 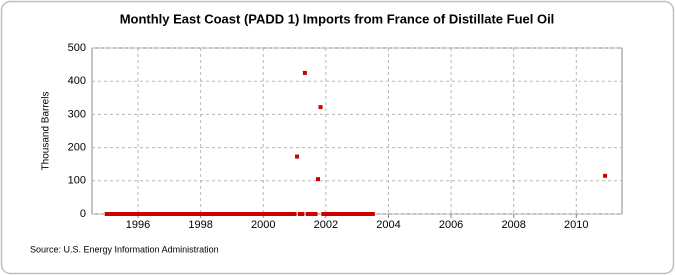 What do you see at coordinates (138, 225) in the screenshot?
I see `x-tick-label: 1996` at bounding box center [138, 225].